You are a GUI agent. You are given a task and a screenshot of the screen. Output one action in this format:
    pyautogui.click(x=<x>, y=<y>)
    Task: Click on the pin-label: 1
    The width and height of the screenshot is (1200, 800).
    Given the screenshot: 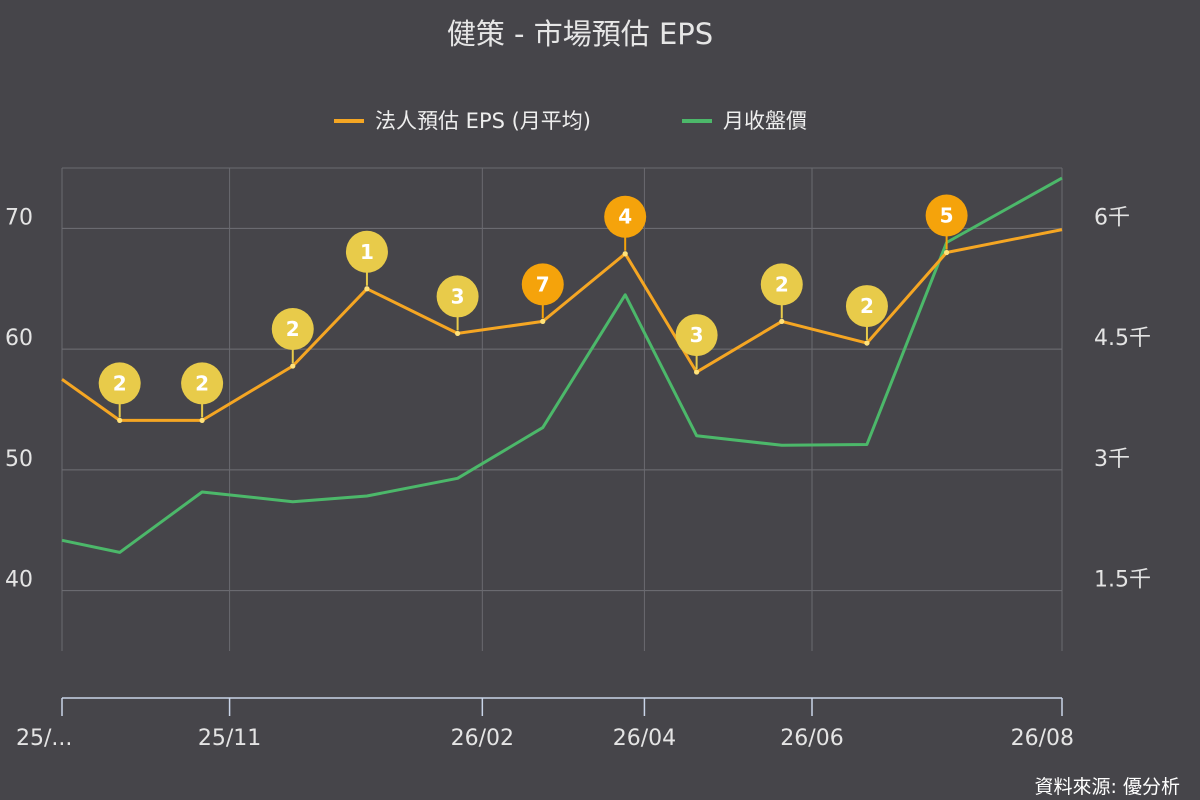 What is the action you would take?
    pyautogui.click(x=367, y=252)
    